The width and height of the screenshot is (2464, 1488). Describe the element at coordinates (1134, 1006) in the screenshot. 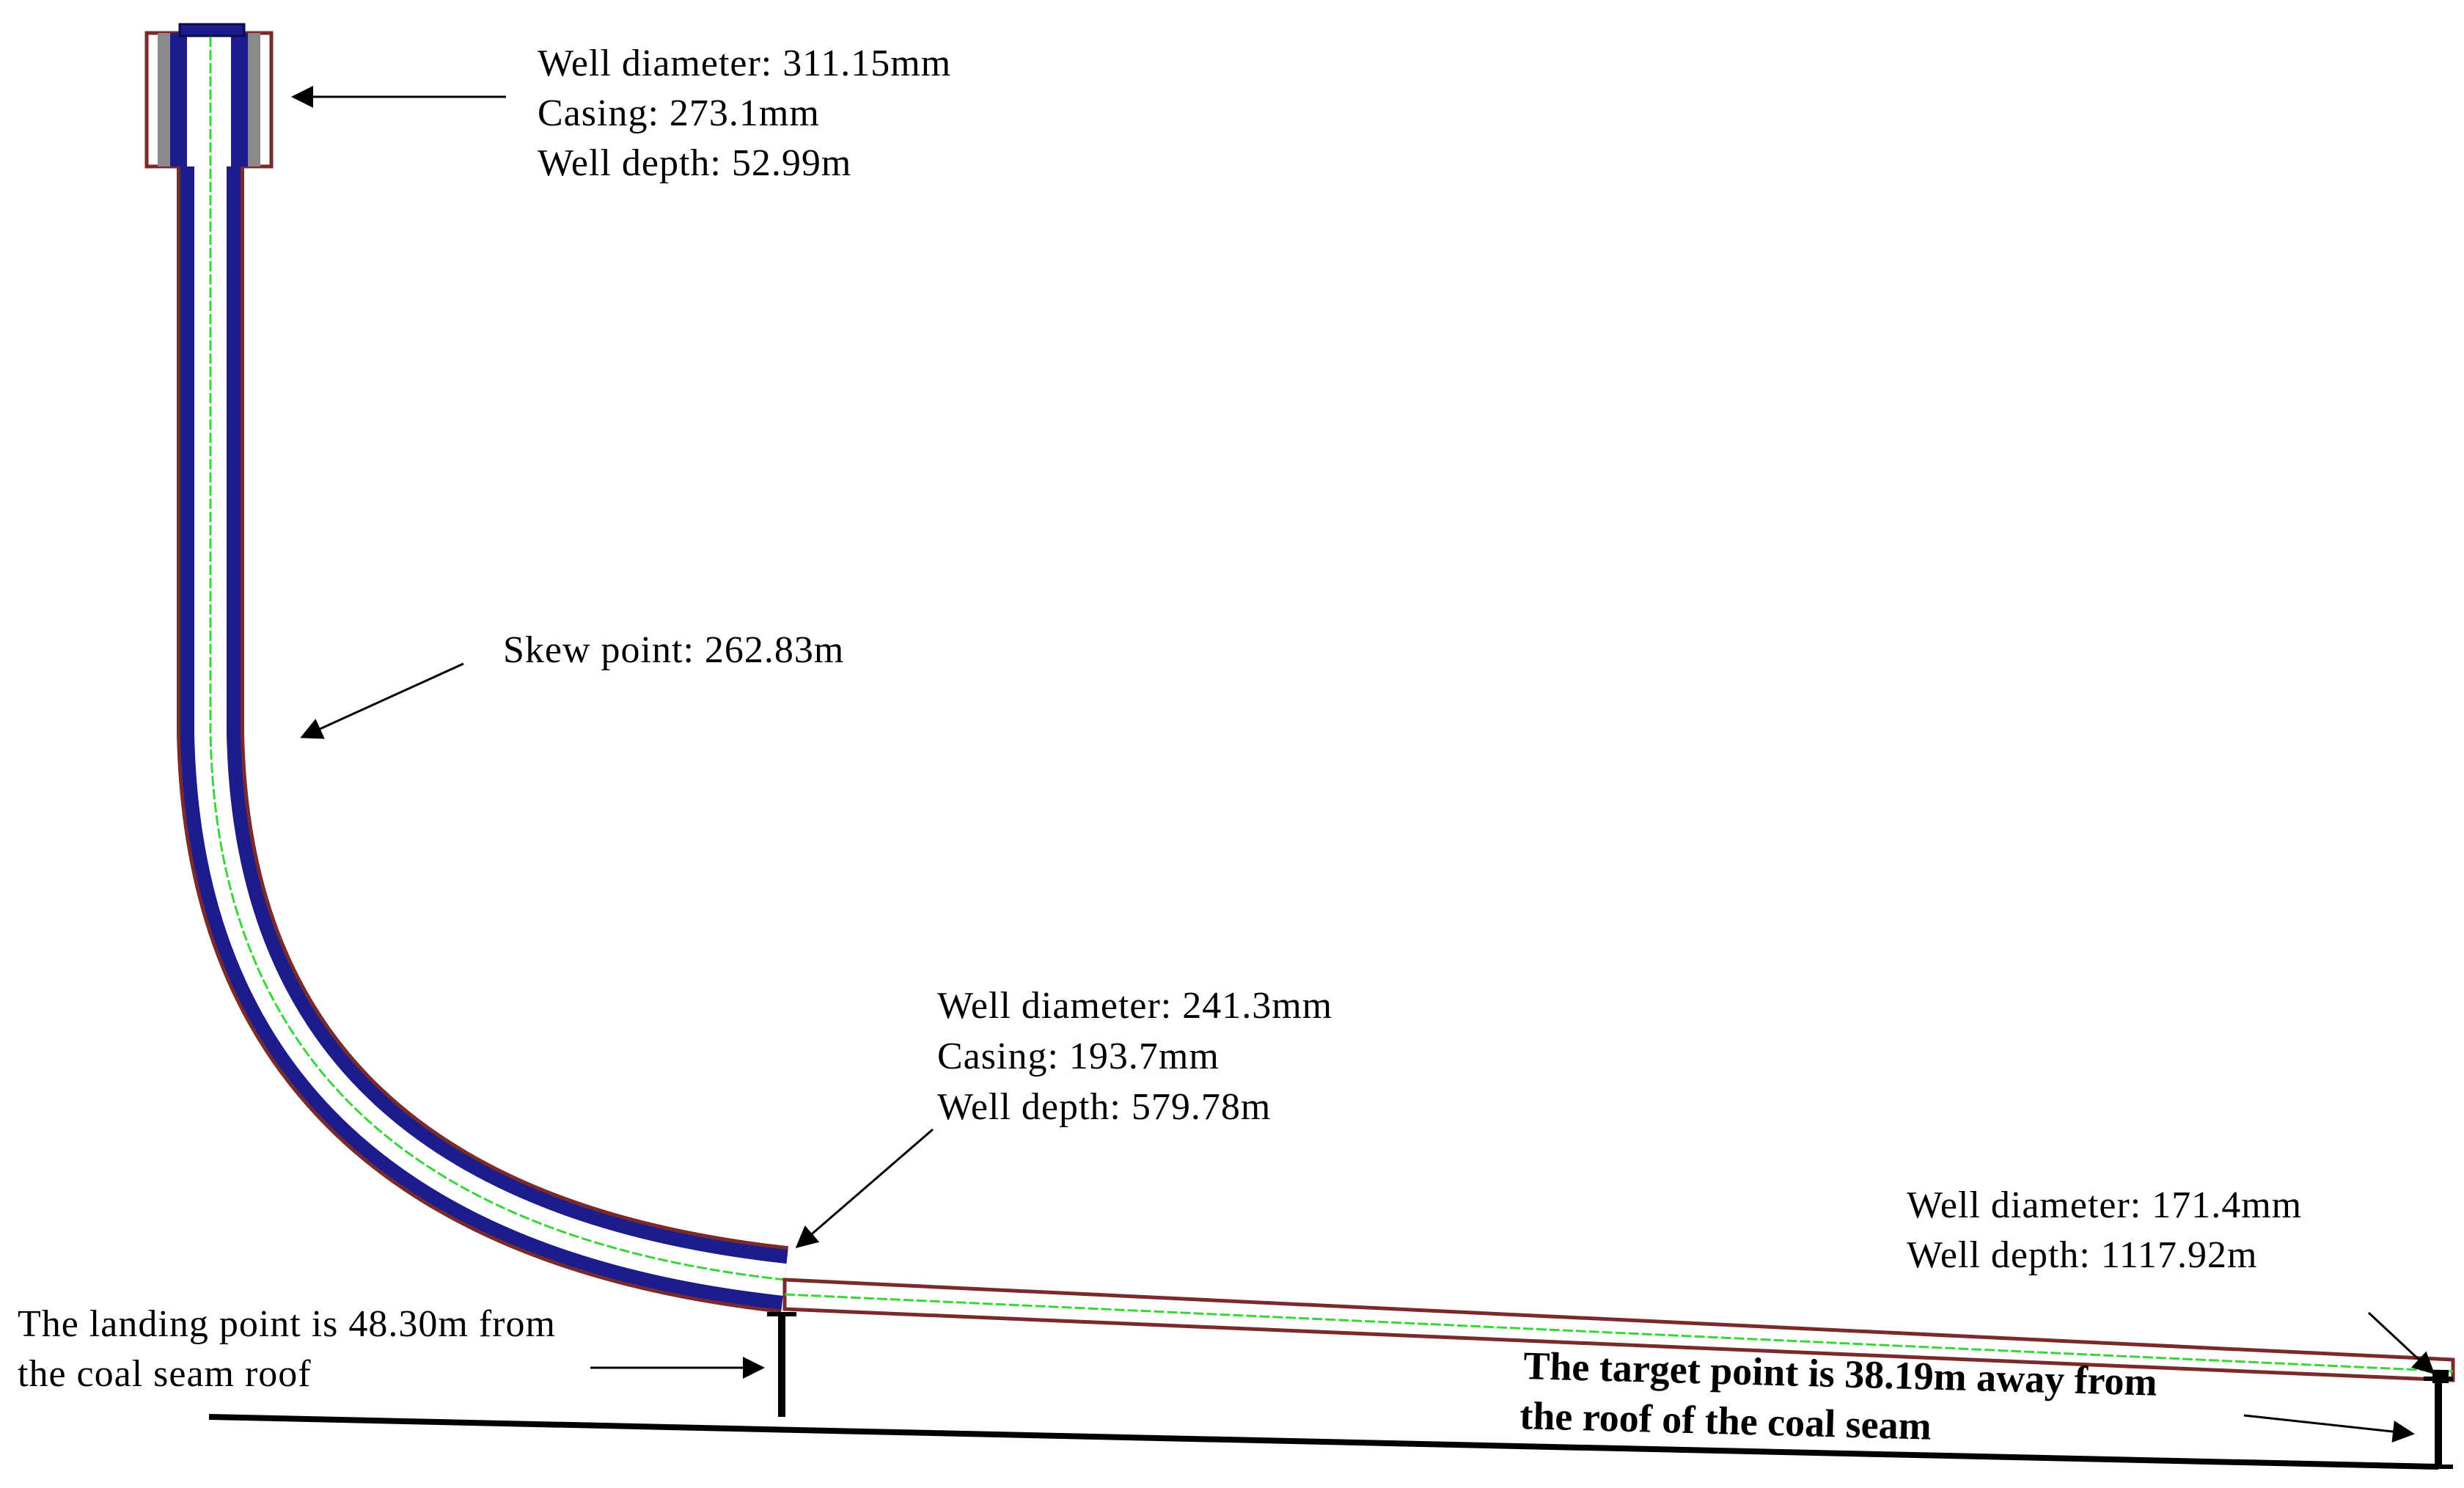

I see `second-diameter-label: Well diameter: 241.3mm` at that location.